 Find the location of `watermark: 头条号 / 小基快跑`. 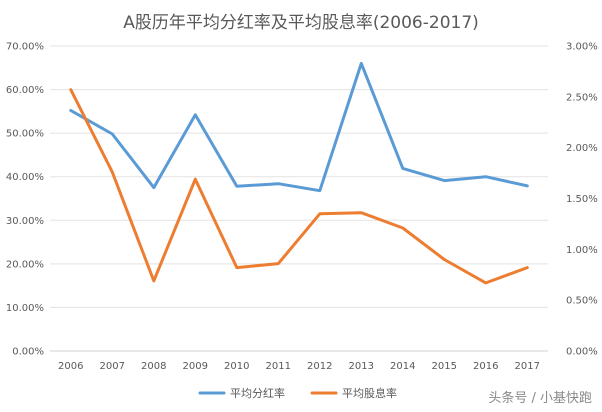

watermark: 头条号 / 小基快跑 is located at coordinates (540, 398).